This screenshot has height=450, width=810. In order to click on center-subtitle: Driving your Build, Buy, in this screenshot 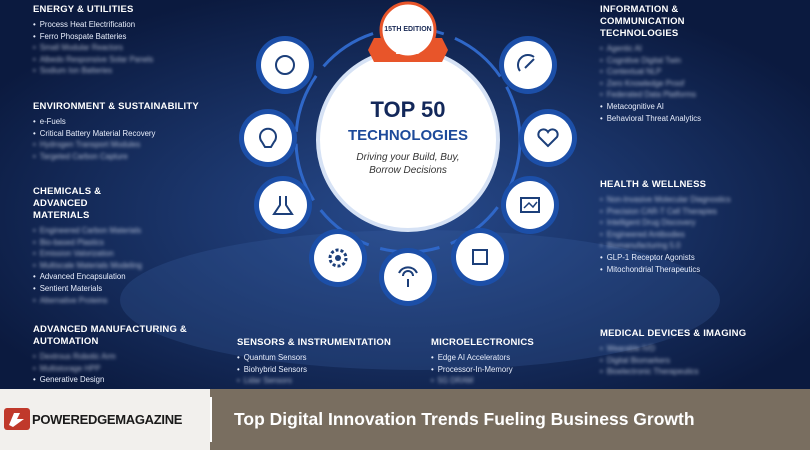, I will do `click(407, 157)`.